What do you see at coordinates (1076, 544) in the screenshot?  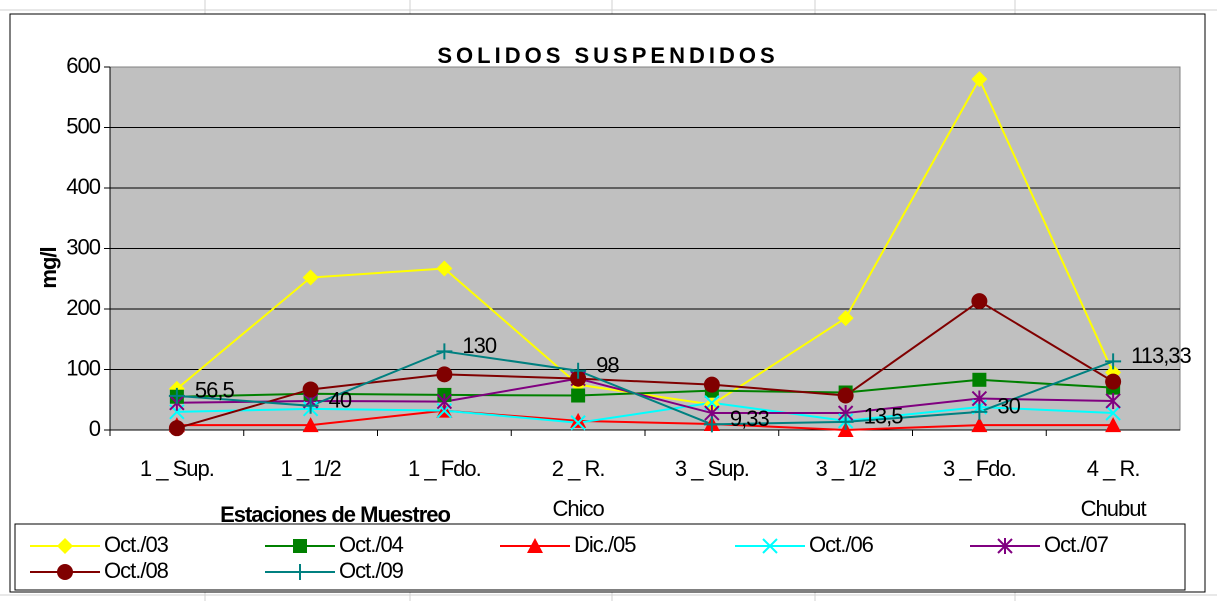 I see `legend-label: Oct./07` at bounding box center [1076, 544].